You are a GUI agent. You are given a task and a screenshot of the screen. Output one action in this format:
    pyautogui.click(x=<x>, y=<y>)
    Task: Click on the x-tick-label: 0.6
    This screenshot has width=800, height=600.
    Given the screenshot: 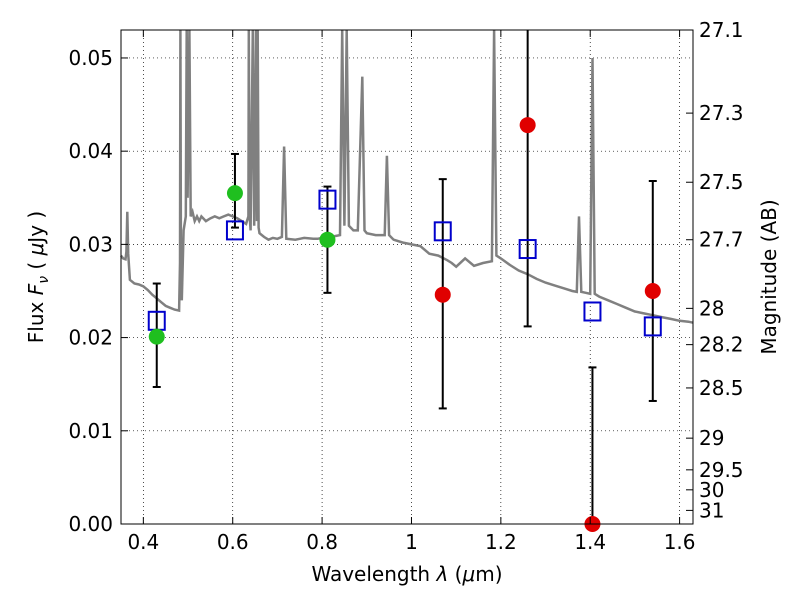 What is the action you would take?
    pyautogui.click(x=233, y=542)
    